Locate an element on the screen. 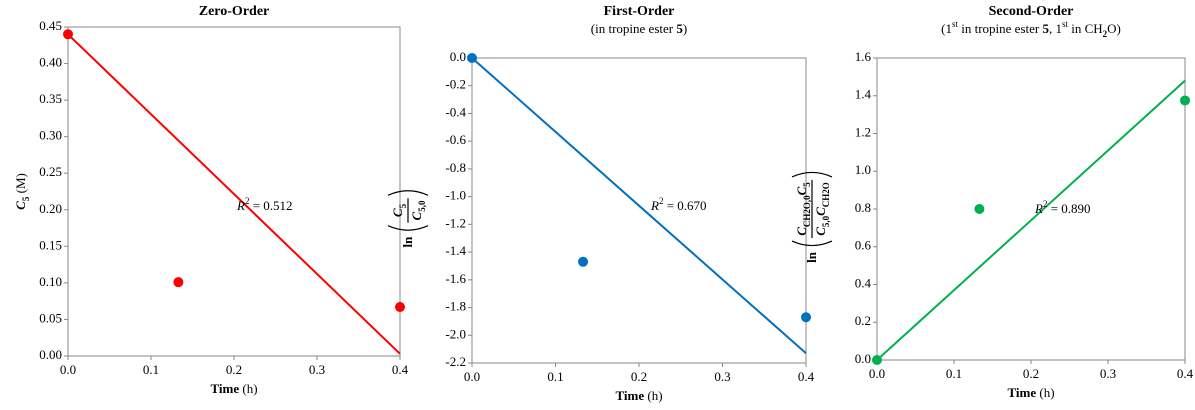 This screenshot has height=410, width=1195. text-part: (1 is located at coordinates (946, 28).